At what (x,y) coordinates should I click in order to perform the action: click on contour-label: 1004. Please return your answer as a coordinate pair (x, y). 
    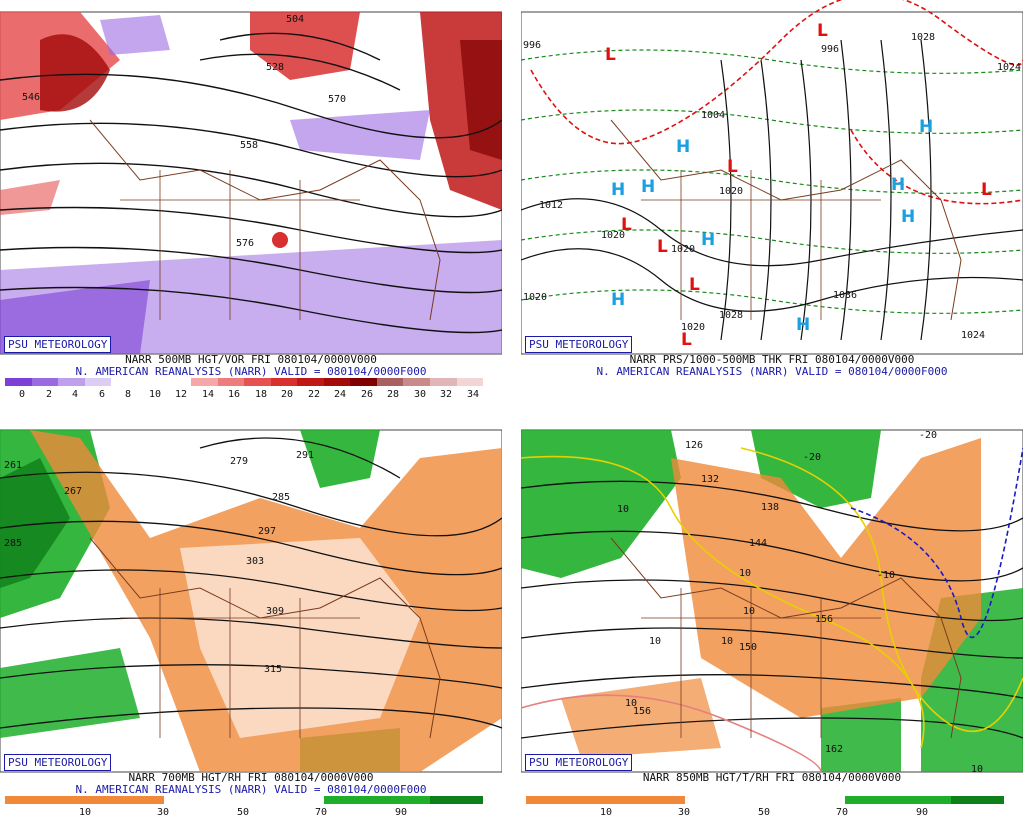
    Looking at the image, I should click on (713, 115).